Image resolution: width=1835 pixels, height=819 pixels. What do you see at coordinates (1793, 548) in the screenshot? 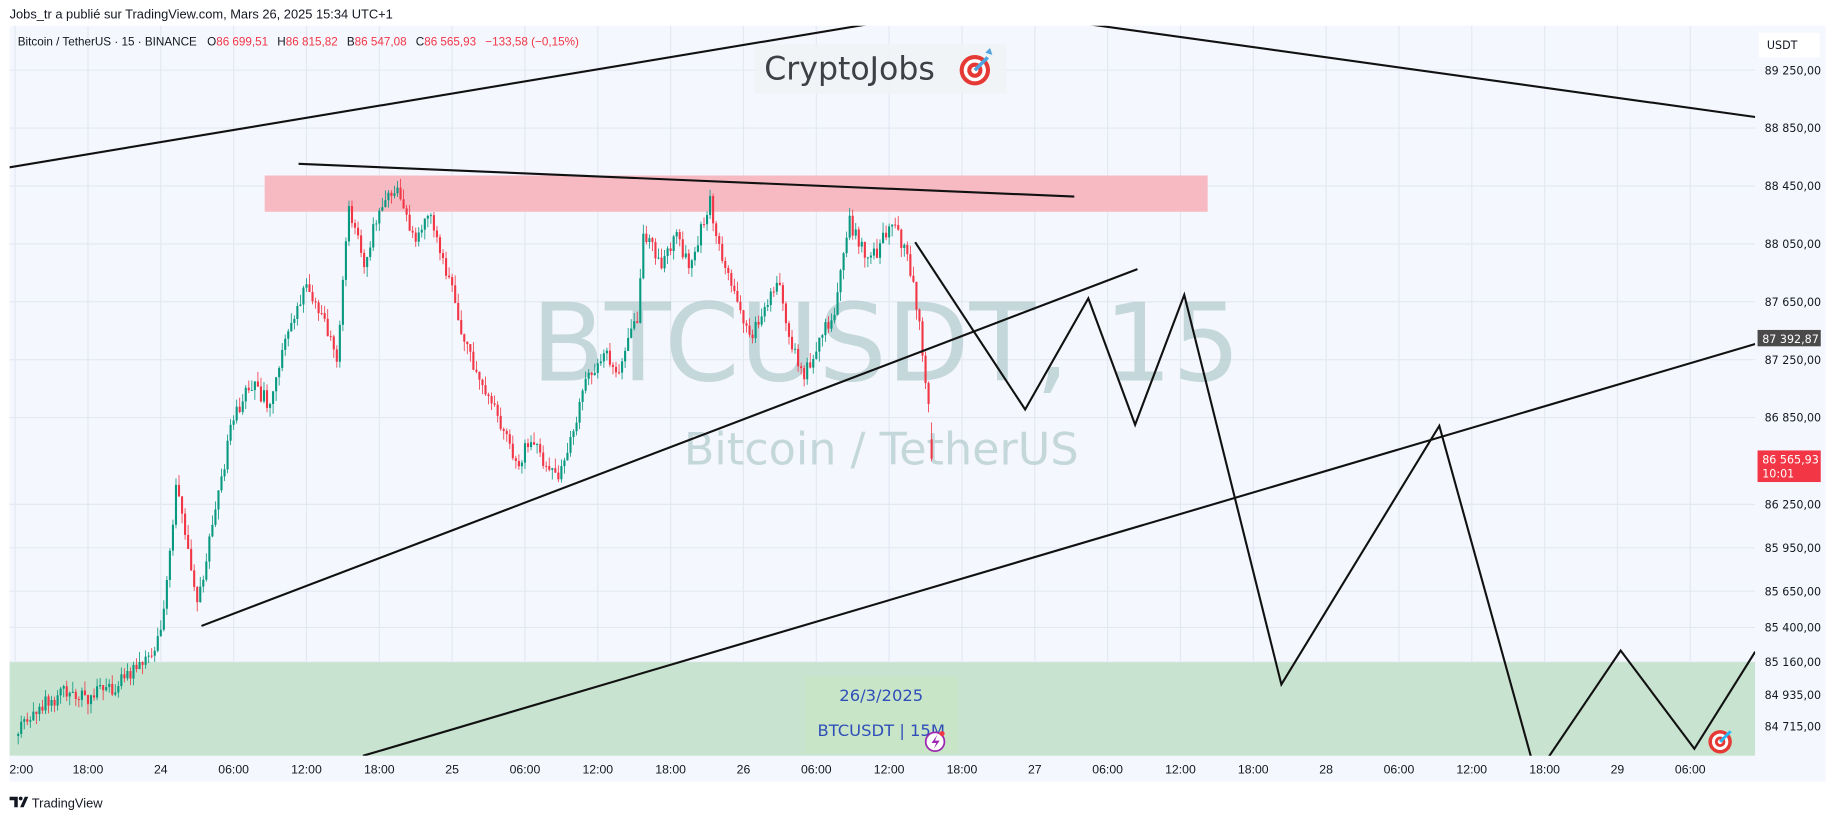
I see `price-tick: 85 950,00` at bounding box center [1793, 548].